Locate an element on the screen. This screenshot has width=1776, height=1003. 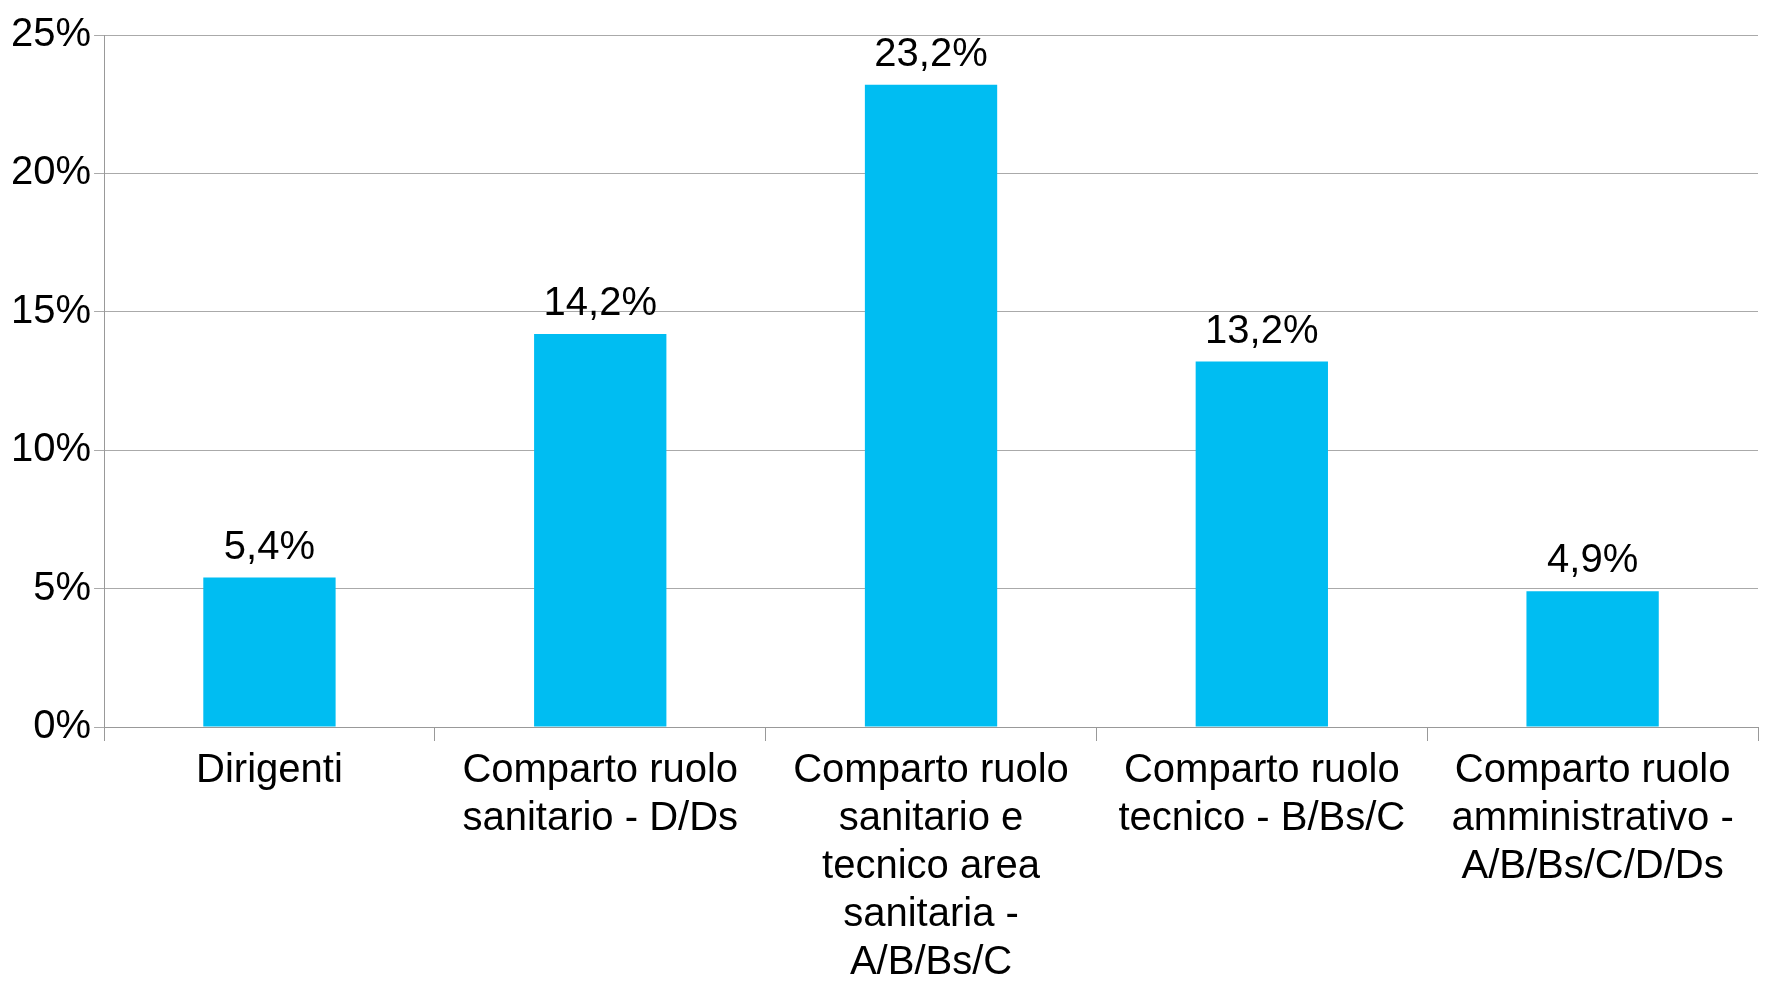
x-tick-label: Dirigenti is located at coordinates (269, 768).